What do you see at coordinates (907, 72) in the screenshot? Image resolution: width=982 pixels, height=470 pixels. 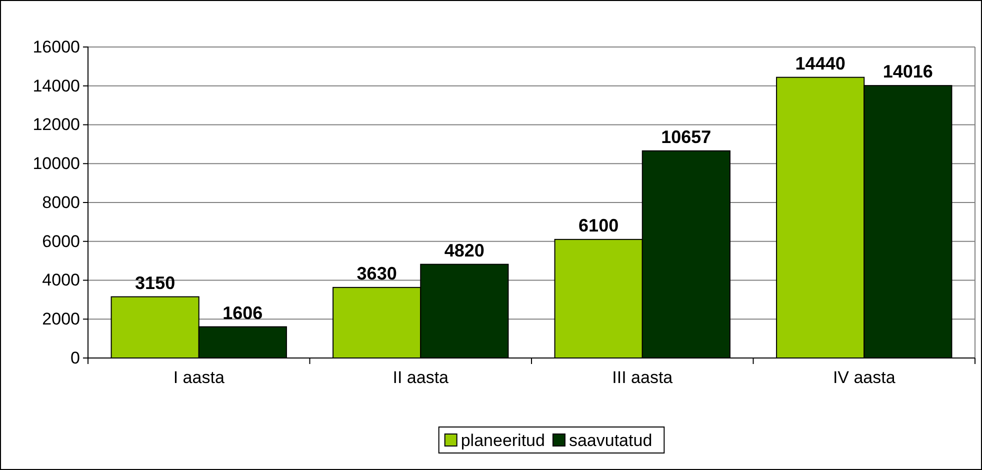 I see `data-label: 14016` at bounding box center [907, 72].